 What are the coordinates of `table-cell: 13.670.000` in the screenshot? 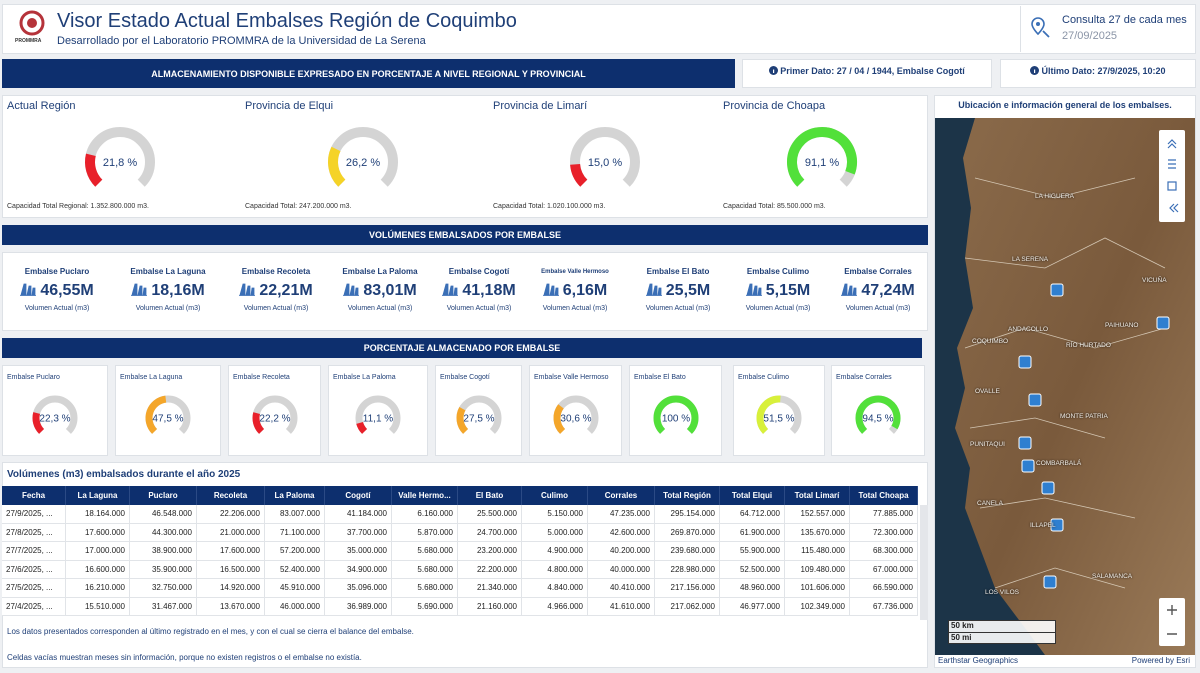 It's located at (231, 606).